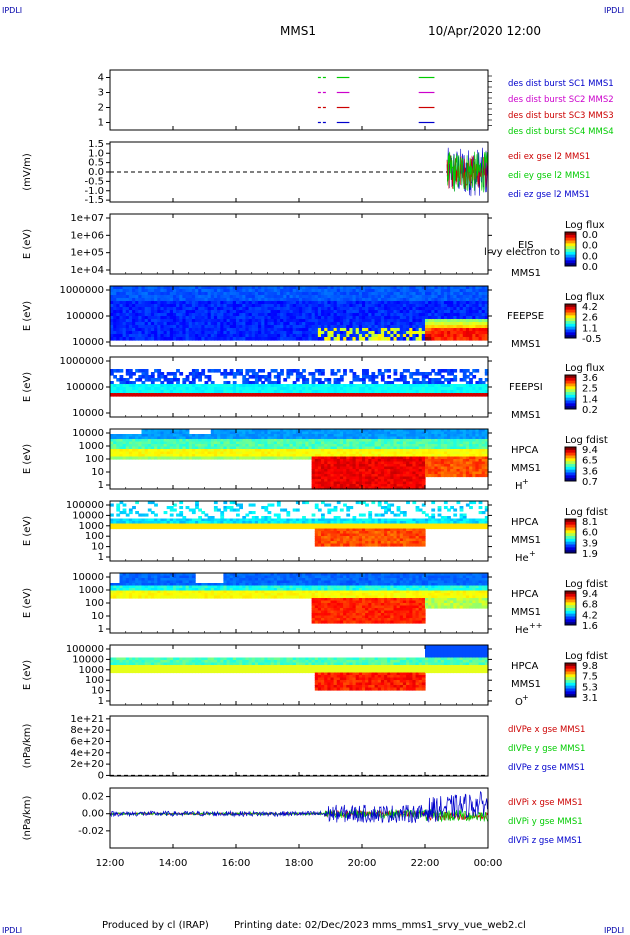 The image size is (630, 935). I want to click on colorbar-label: 1.4, so click(590, 399).